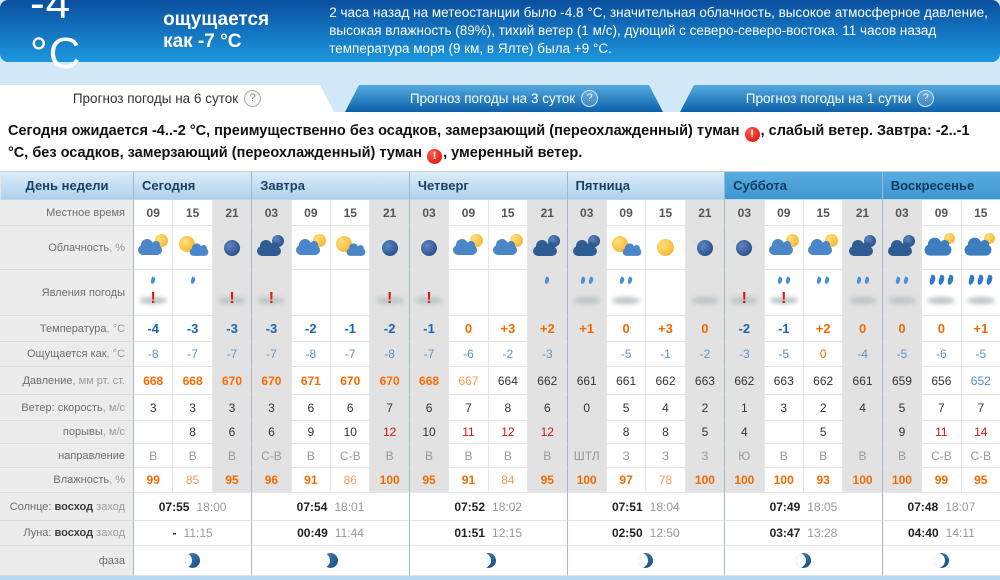  Describe the element at coordinates (902, 248) in the screenshot. I see `night-cloud-icon` at that location.